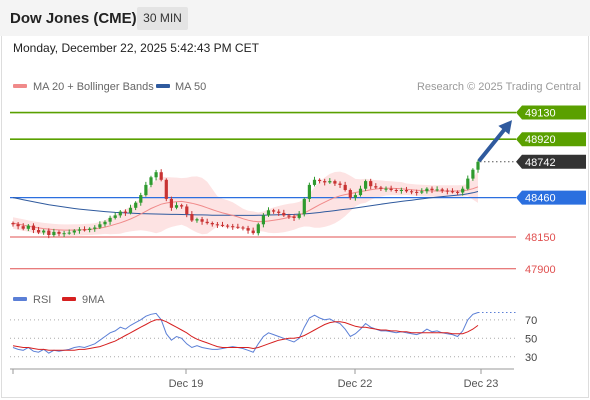 The image size is (590, 400). I want to click on forecast-arrow-head, so click(505, 127).